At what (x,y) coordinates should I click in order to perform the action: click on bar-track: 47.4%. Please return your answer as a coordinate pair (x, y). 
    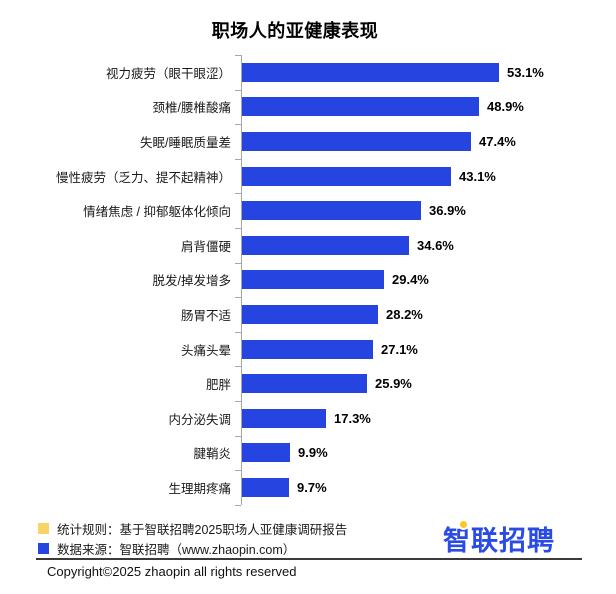
    Looking at the image, I should click on (428, 141).